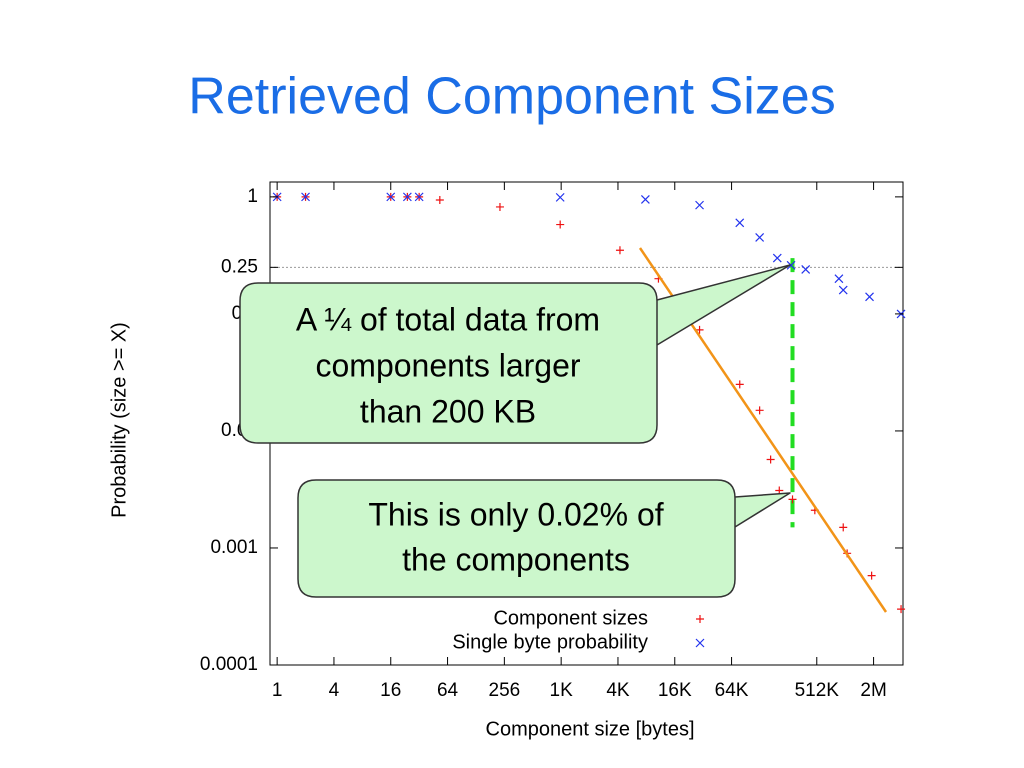 The height and width of the screenshot is (768, 1024). What do you see at coordinates (562, 690) in the screenshot?
I see `x-tick-label: 1K` at bounding box center [562, 690].